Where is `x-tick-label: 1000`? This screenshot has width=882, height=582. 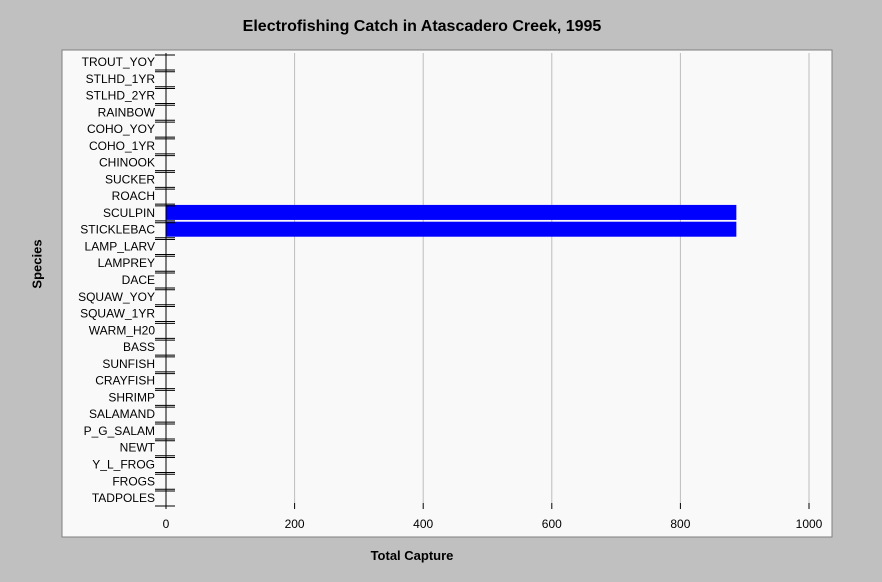 x-tick-label: 1000 is located at coordinates (809, 524).